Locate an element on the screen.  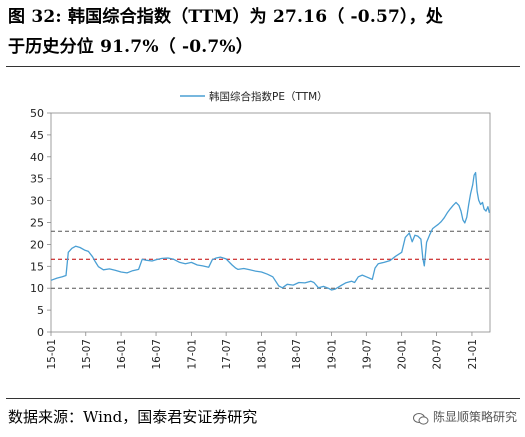
legend-label: 韩国综合指数PE（TTM） is located at coordinates (268, 96).